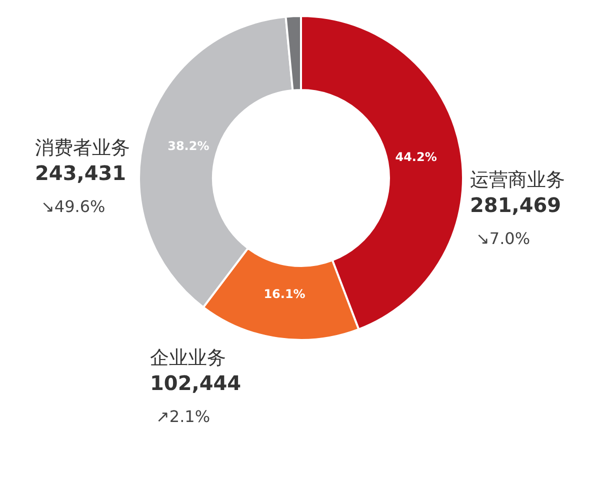  What do you see at coordinates (73, 206) in the screenshot?
I see `text: ↘49.6%` at bounding box center [73, 206].